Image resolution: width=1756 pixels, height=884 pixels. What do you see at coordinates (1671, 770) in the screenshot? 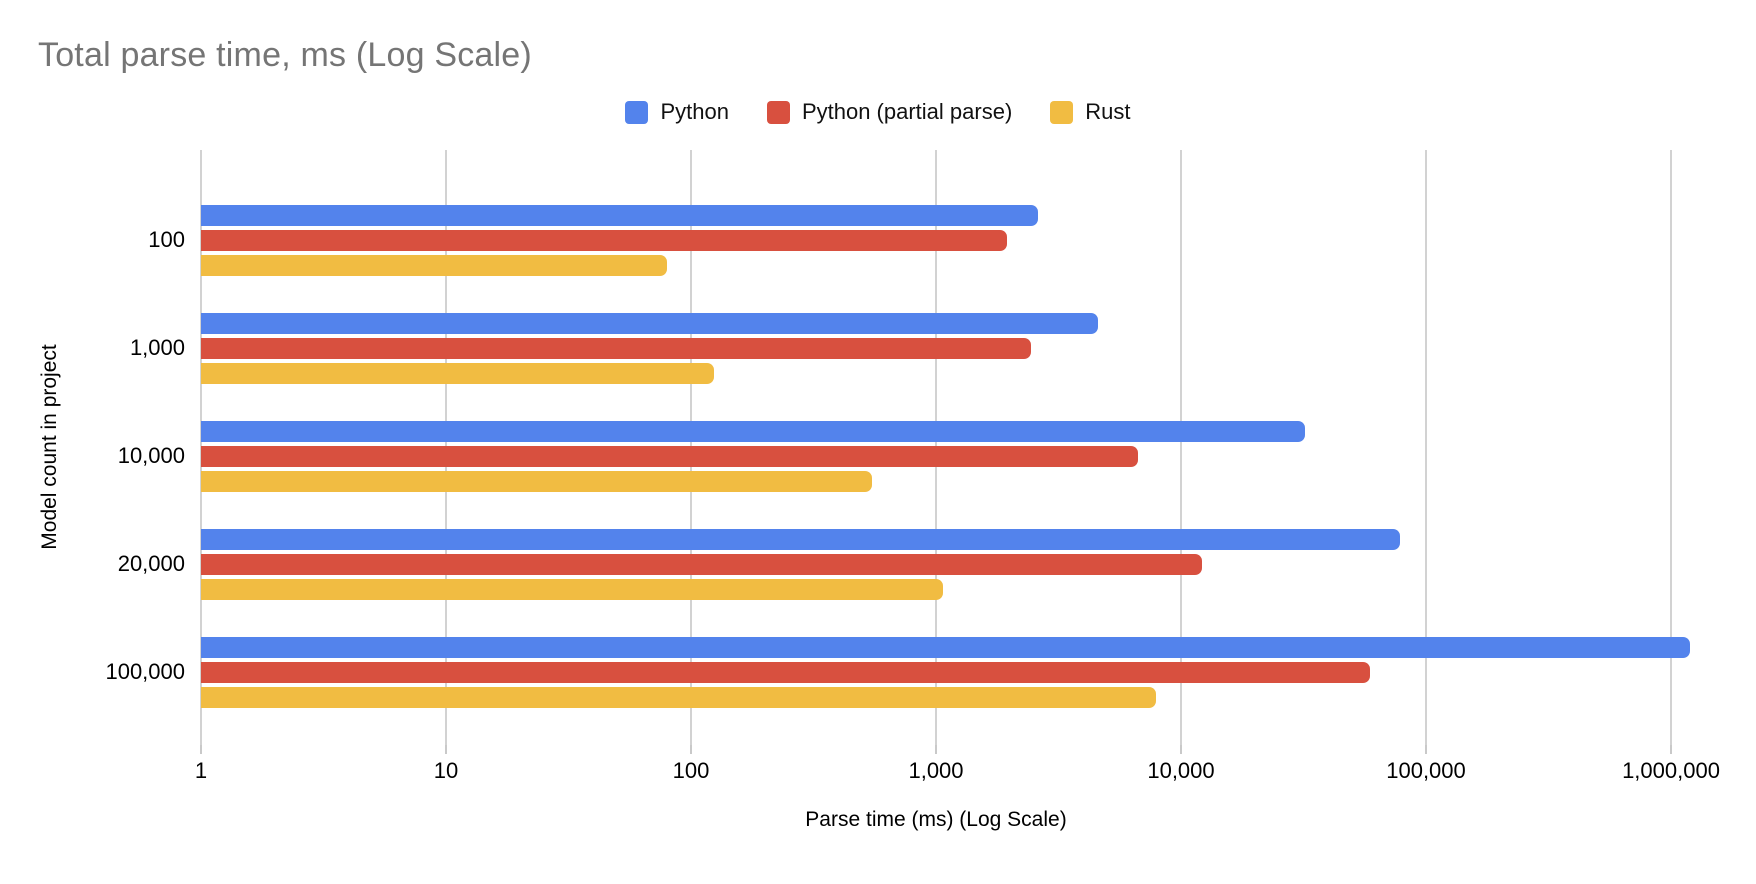
I see `x-tick-label: 1,000,000` at bounding box center [1671, 770].